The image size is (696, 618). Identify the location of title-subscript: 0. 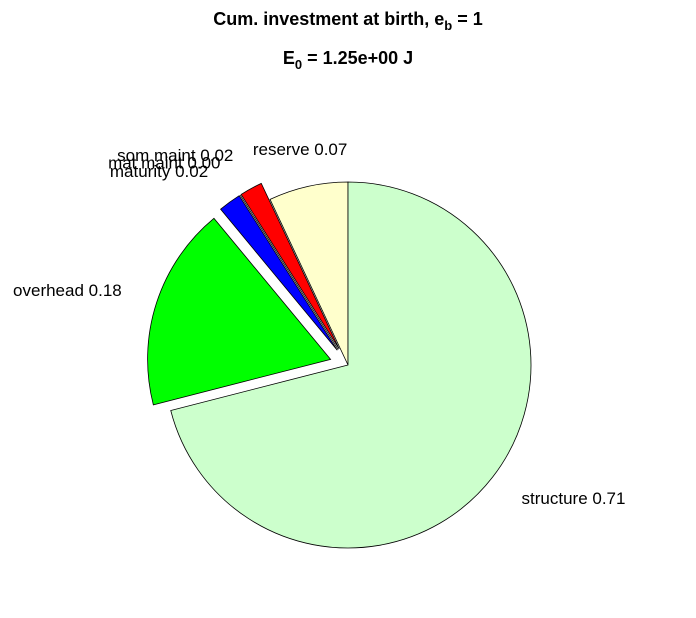
(298, 64).